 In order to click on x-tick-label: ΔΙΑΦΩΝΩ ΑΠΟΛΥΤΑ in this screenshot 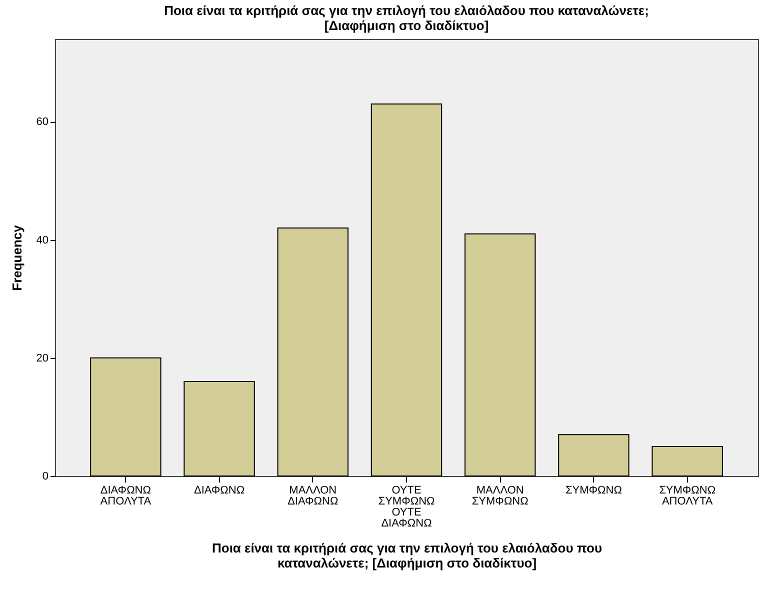, I will do `click(126, 496)`.